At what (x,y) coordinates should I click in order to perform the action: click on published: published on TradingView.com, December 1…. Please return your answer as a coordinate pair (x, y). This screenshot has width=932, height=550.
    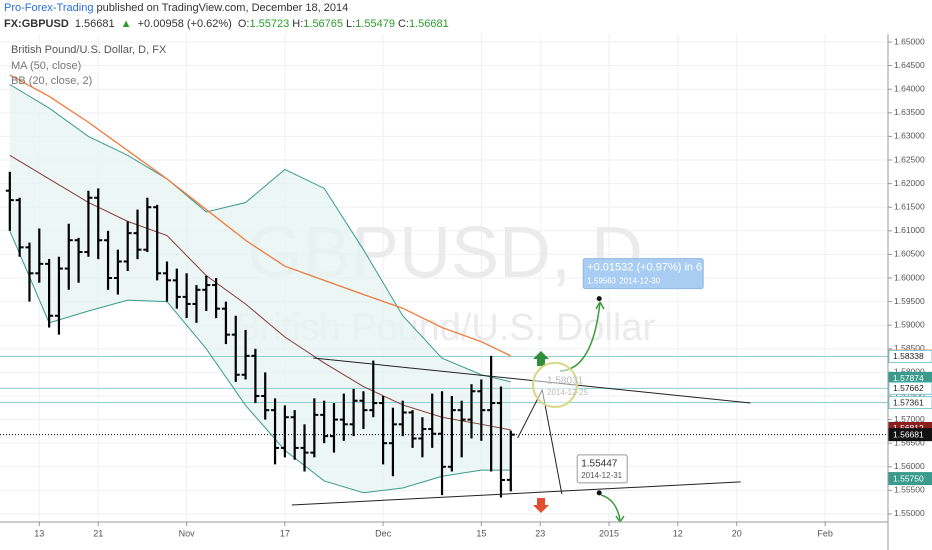
    Looking at the image, I should click on (222, 8).